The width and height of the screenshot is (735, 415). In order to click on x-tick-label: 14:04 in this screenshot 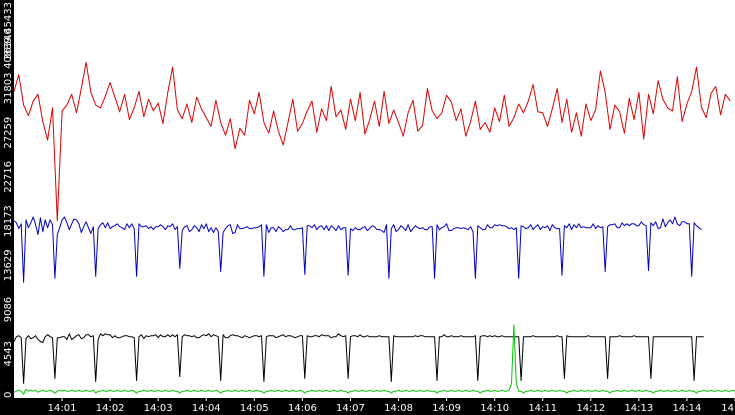, I will do `click(206, 408)`.